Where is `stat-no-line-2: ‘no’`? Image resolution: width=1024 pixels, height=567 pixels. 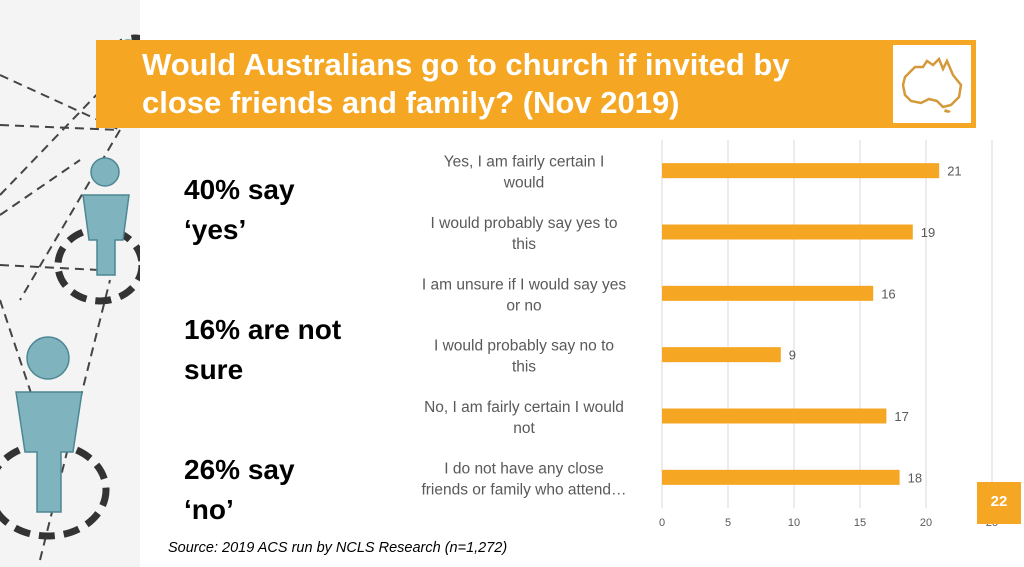 stat-no-line-2: ‘no’ is located at coordinates (209, 509).